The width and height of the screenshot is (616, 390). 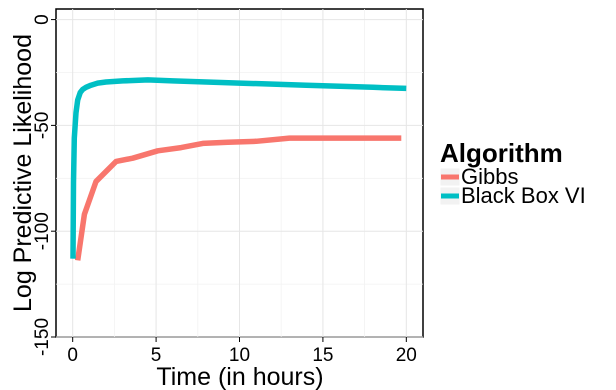 What do you see at coordinates (23, 173) in the screenshot?
I see `y-axis-label: Log Predictive Likelihood` at bounding box center [23, 173].